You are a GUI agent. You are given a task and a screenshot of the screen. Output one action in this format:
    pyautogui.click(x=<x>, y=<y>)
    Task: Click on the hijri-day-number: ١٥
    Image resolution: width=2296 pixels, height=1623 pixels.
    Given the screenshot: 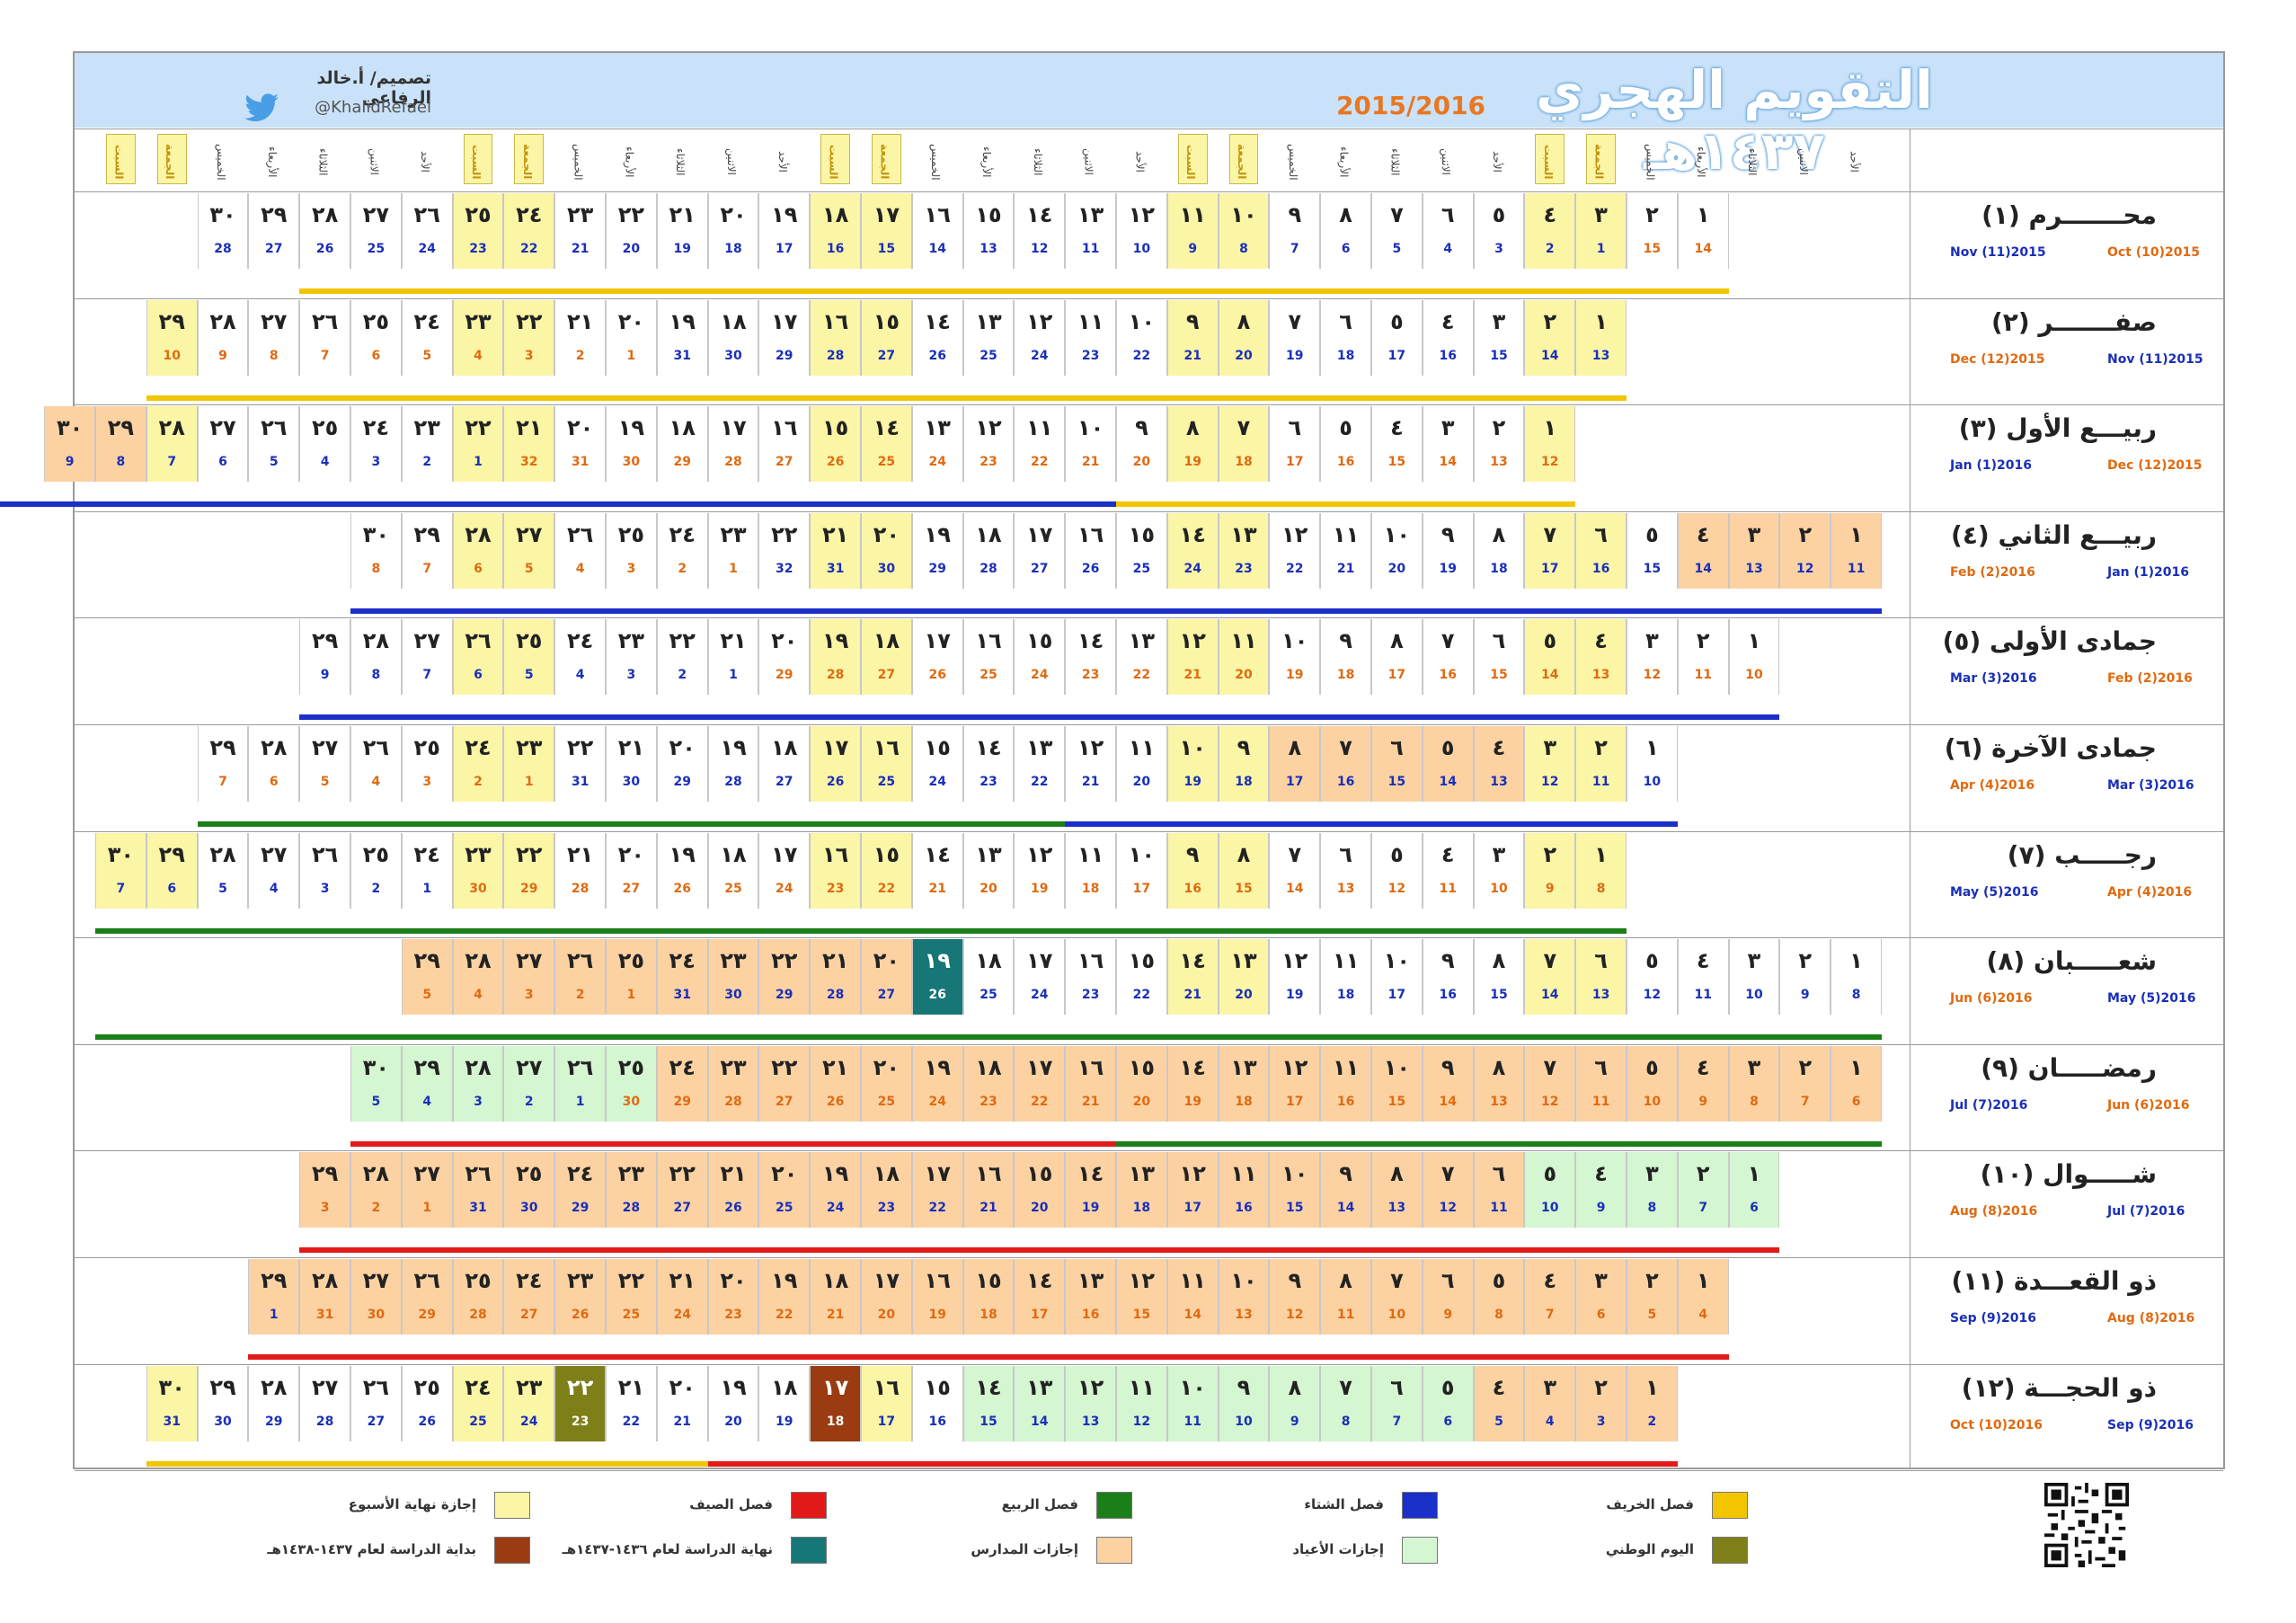 What is the action you would take?
    pyautogui.click(x=1142, y=961)
    